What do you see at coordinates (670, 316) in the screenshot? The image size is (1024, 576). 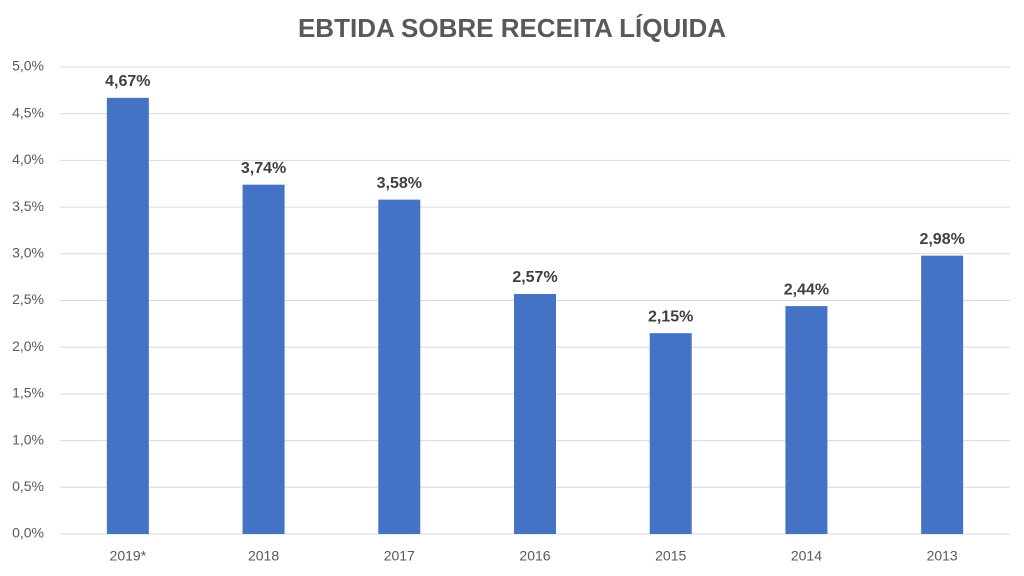 I see `value-label: 2,15%` at bounding box center [670, 316].